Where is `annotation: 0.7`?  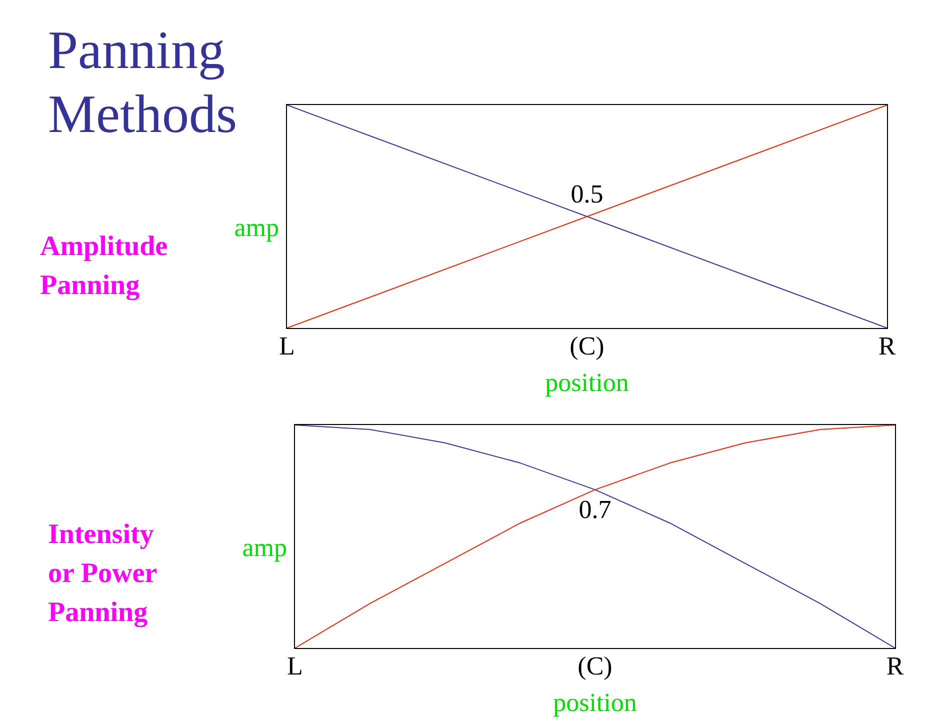 annotation: 0.7 is located at coordinates (595, 509).